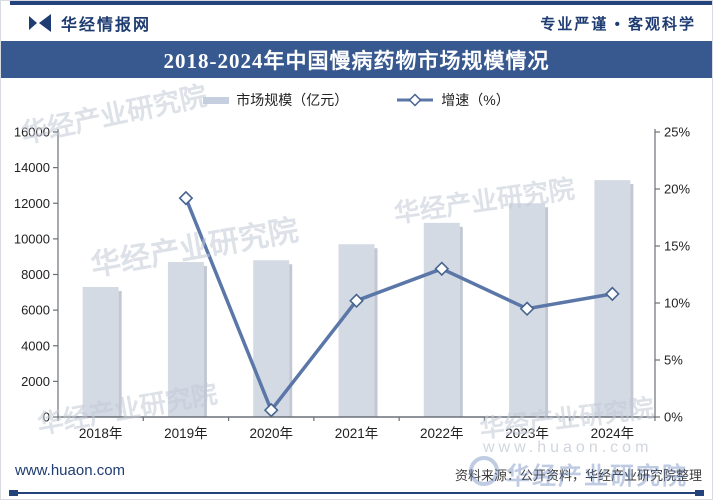 This screenshot has width=713, height=500. Describe the element at coordinates (578, 475) in the screenshot. I see `footer-source: 资料来源：公开资料，华经产业研究院整理` at that location.